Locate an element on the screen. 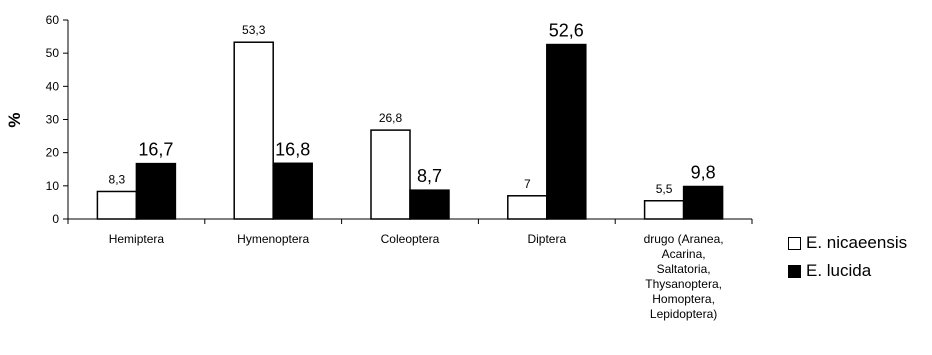  y-tick-label: 40 is located at coordinates (53, 86).